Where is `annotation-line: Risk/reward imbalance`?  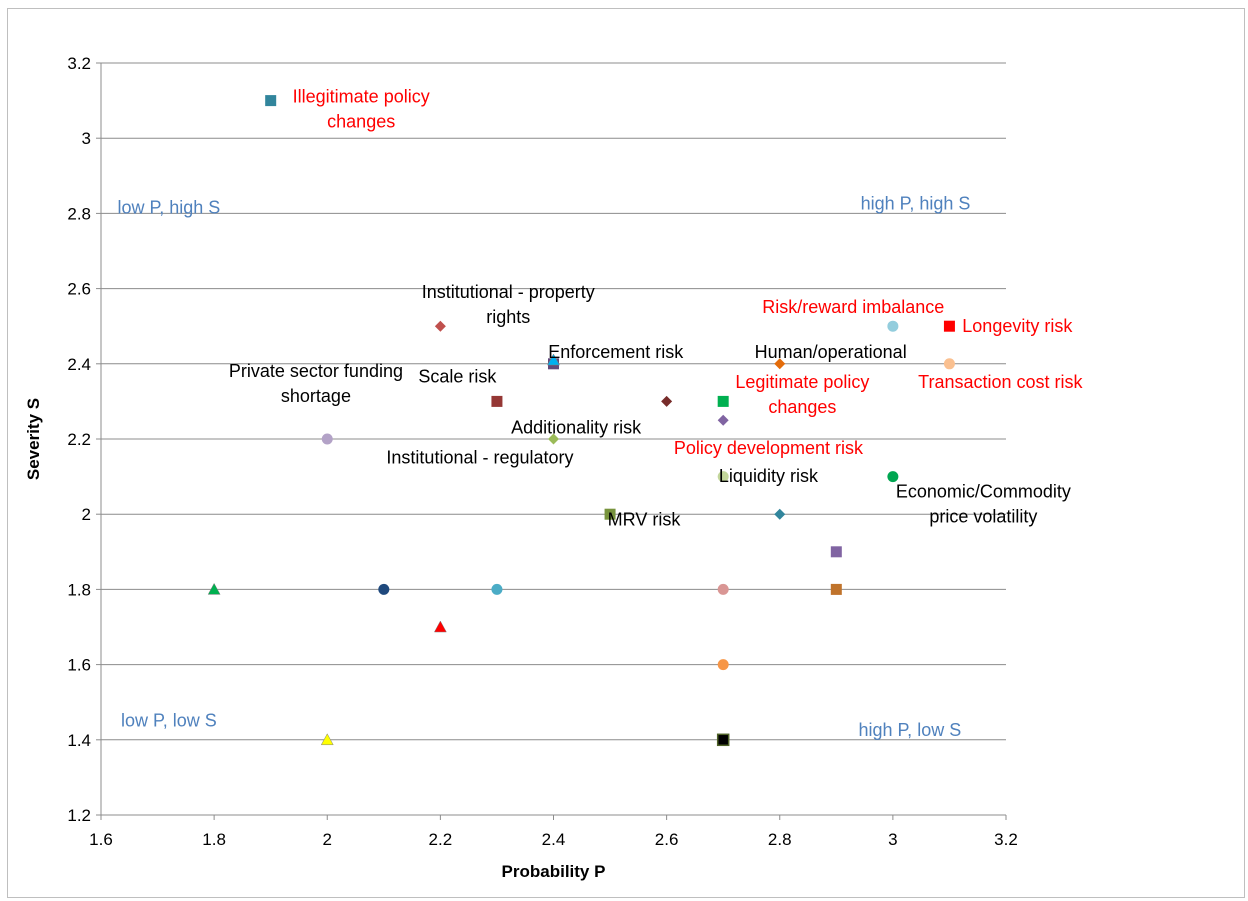
annotation-line: Risk/reward imbalance is located at coordinates (853, 307).